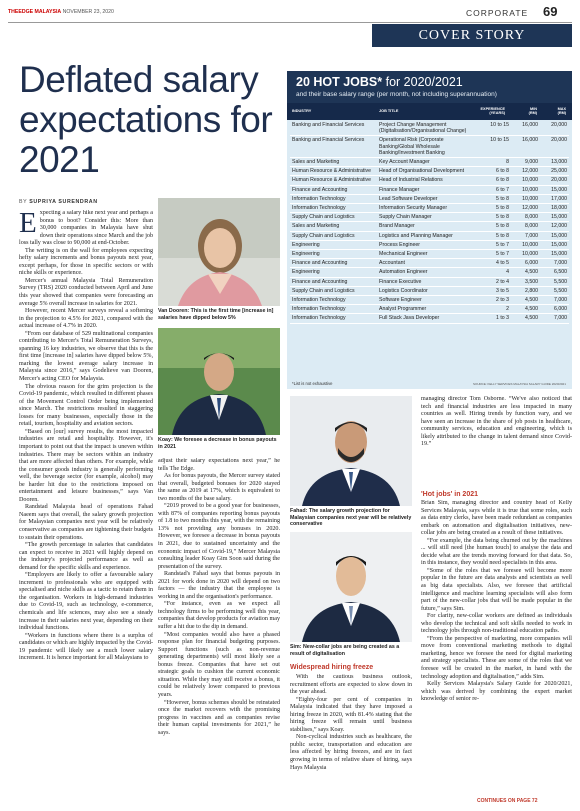 The image size is (580, 811). What do you see at coordinates (426, 309) in the screenshot?
I see `cell-job-title: Analyst Programmer` at bounding box center [426, 309].